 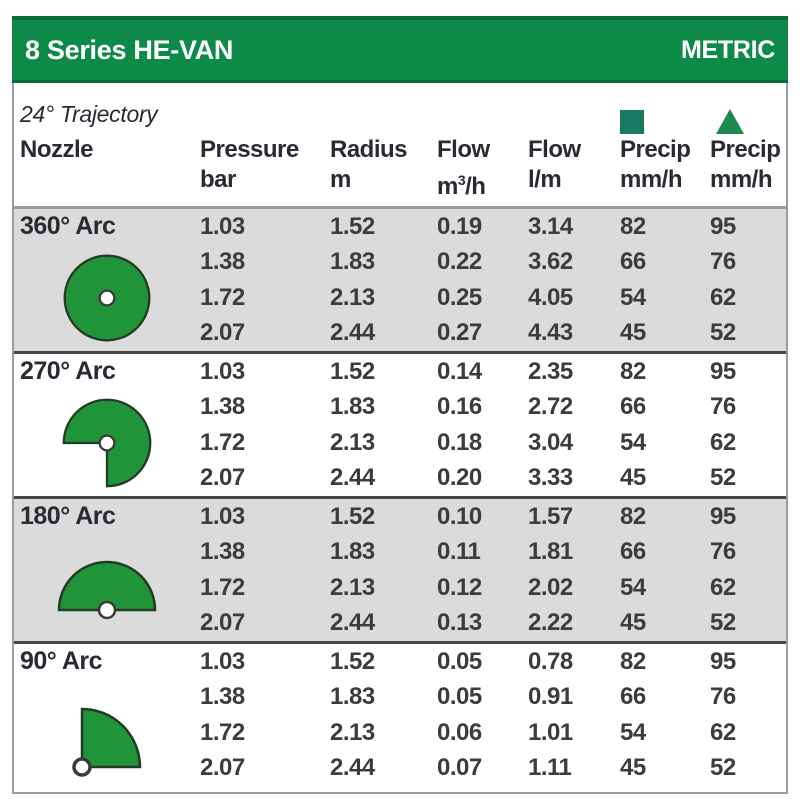 What do you see at coordinates (730, 121) in the screenshot?
I see `triangle-legend-icon` at bounding box center [730, 121].